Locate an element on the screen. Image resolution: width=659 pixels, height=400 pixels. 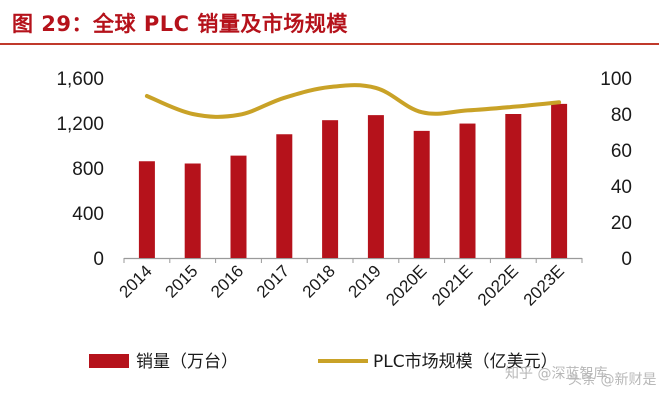
x-tick-label: 2020E is located at coordinates (406, 285).